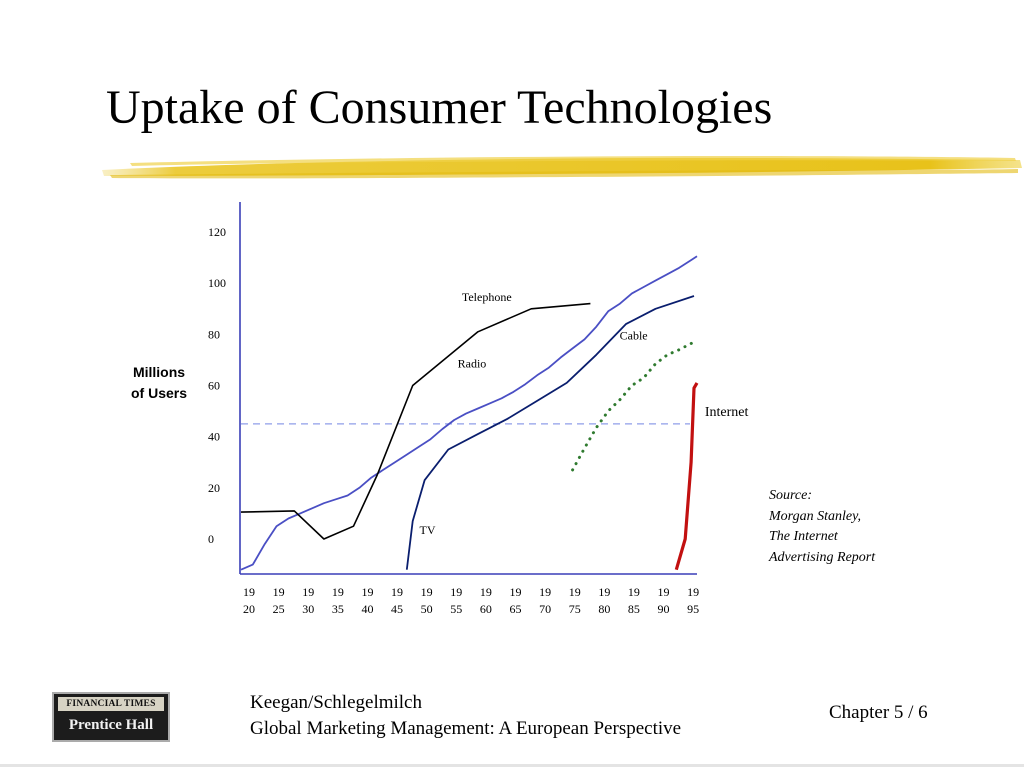  Describe the element at coordinates (439, 107) in the screenshot. I see `slide-title: Uptake of Consumer Technologies` at that location.